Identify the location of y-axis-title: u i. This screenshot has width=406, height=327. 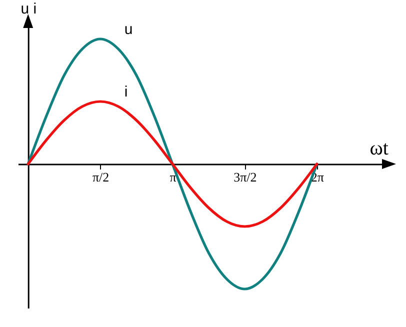
(28, 9).